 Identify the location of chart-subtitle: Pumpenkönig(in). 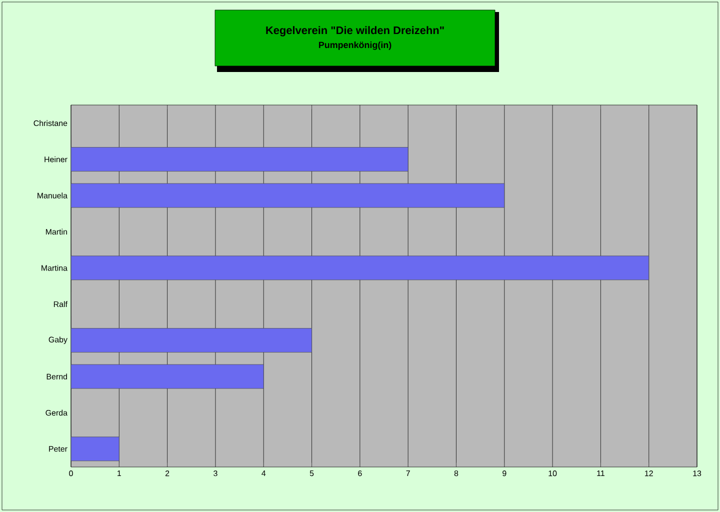
(355, 45).